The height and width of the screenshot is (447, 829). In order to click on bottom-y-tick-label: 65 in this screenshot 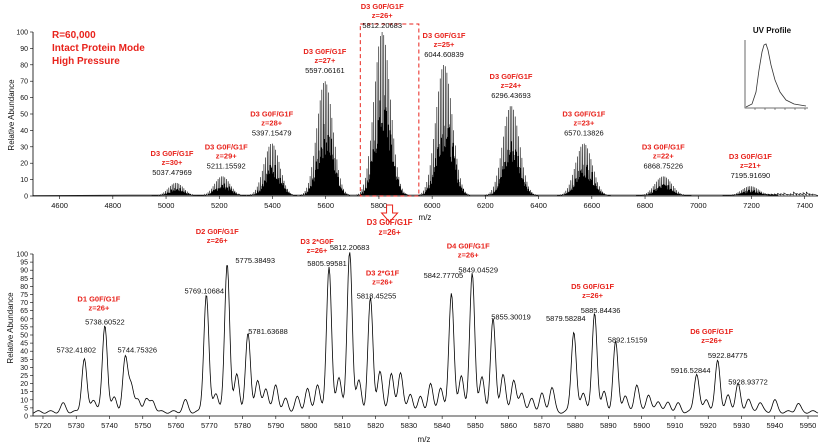, I will do `click(24, 311)`.